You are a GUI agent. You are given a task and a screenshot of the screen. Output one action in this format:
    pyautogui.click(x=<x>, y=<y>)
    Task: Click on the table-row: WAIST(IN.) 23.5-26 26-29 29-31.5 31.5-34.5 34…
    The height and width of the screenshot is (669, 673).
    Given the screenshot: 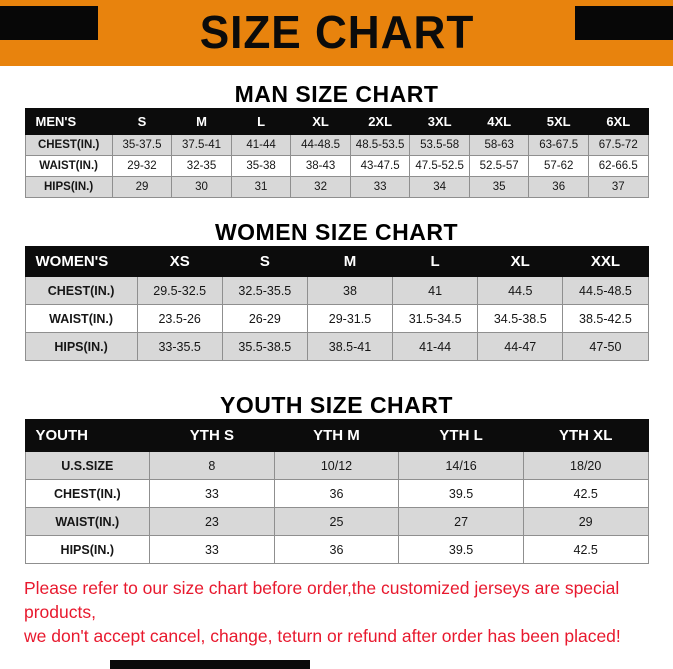 What is the action you would take?
    pyautogui.click(x=336, y=318)
    